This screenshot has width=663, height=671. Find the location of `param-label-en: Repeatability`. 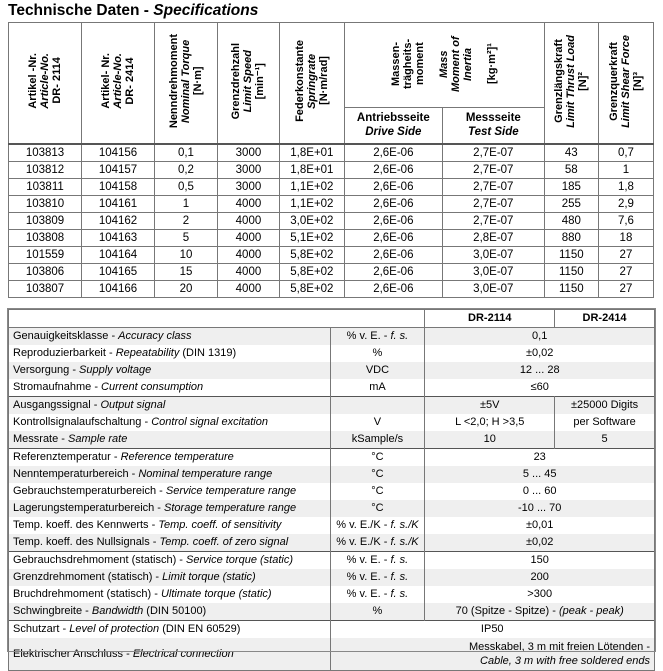

param-label-en: Repeatability is located at coordinates (147, 353).